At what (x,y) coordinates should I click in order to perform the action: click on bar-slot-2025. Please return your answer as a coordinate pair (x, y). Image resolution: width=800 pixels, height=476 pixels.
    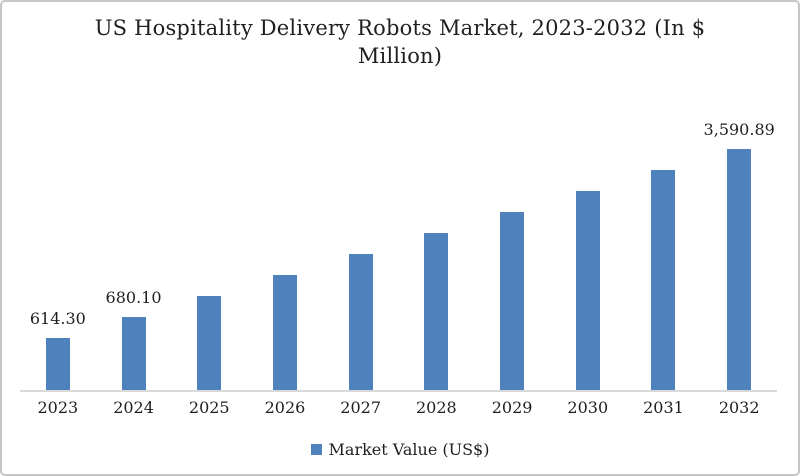
    Looking at the image, I should click on (209, 245).